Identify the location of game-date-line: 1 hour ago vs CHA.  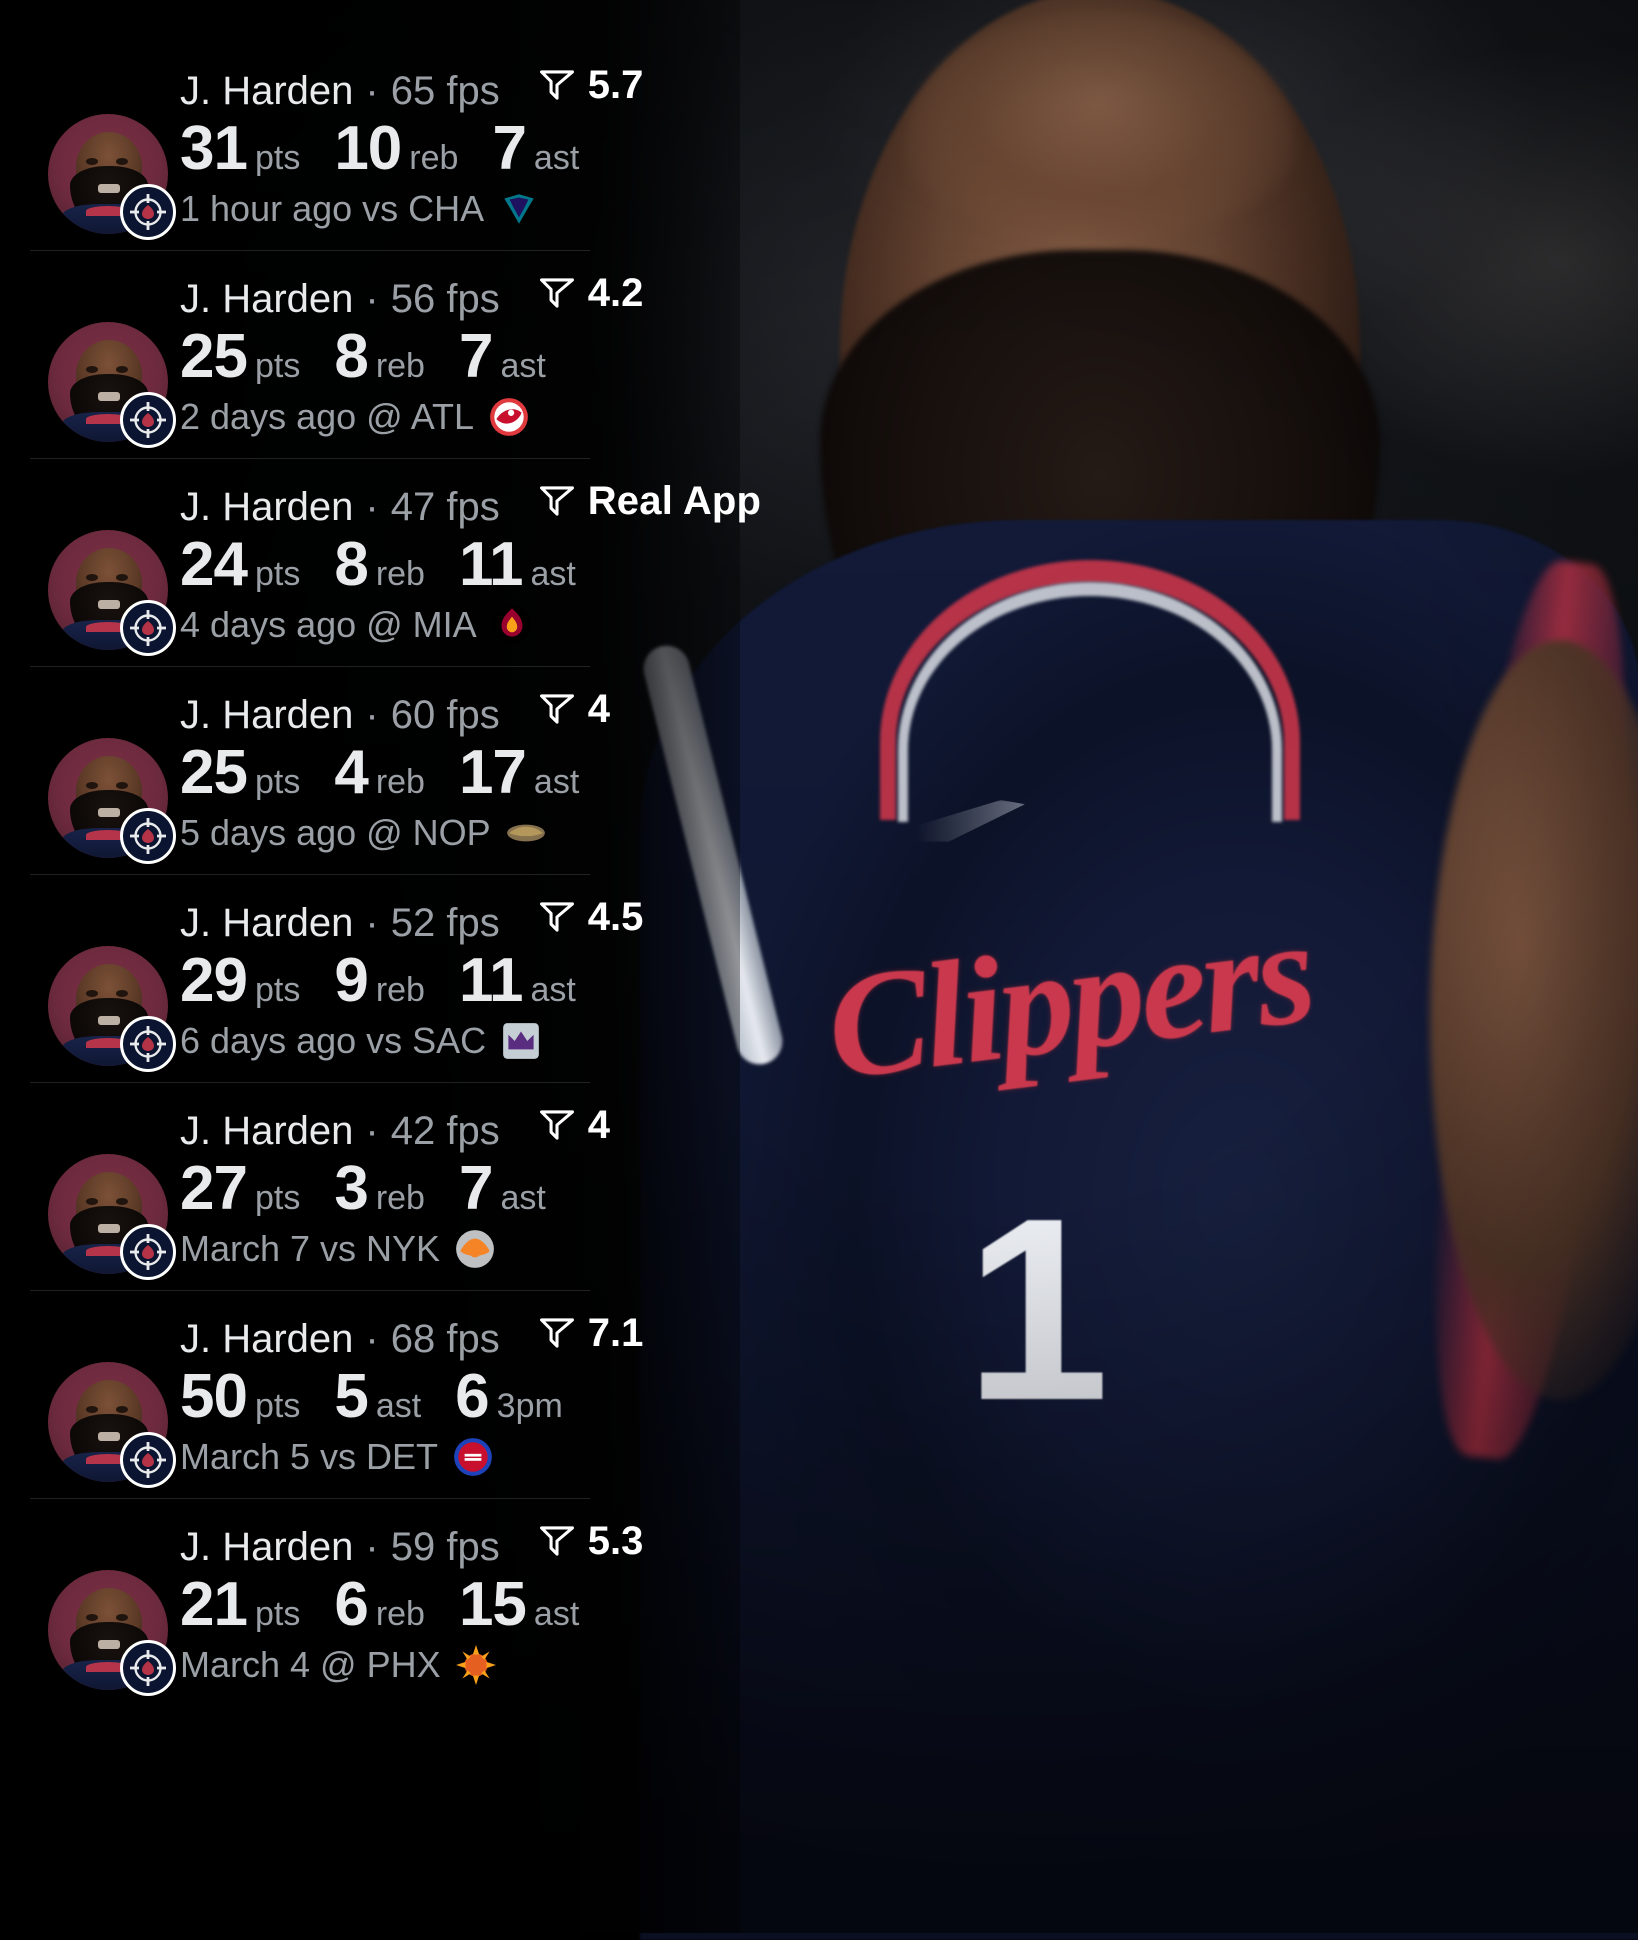
(460, 209).